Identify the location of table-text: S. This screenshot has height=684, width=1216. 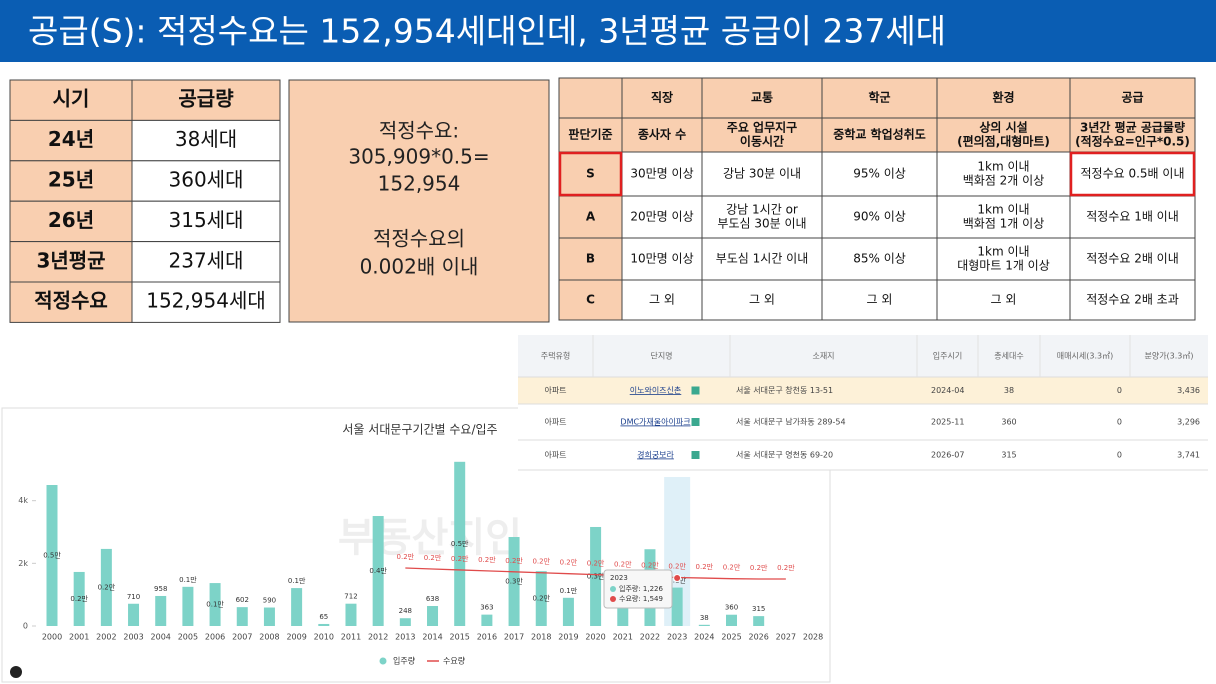
(590, 174).